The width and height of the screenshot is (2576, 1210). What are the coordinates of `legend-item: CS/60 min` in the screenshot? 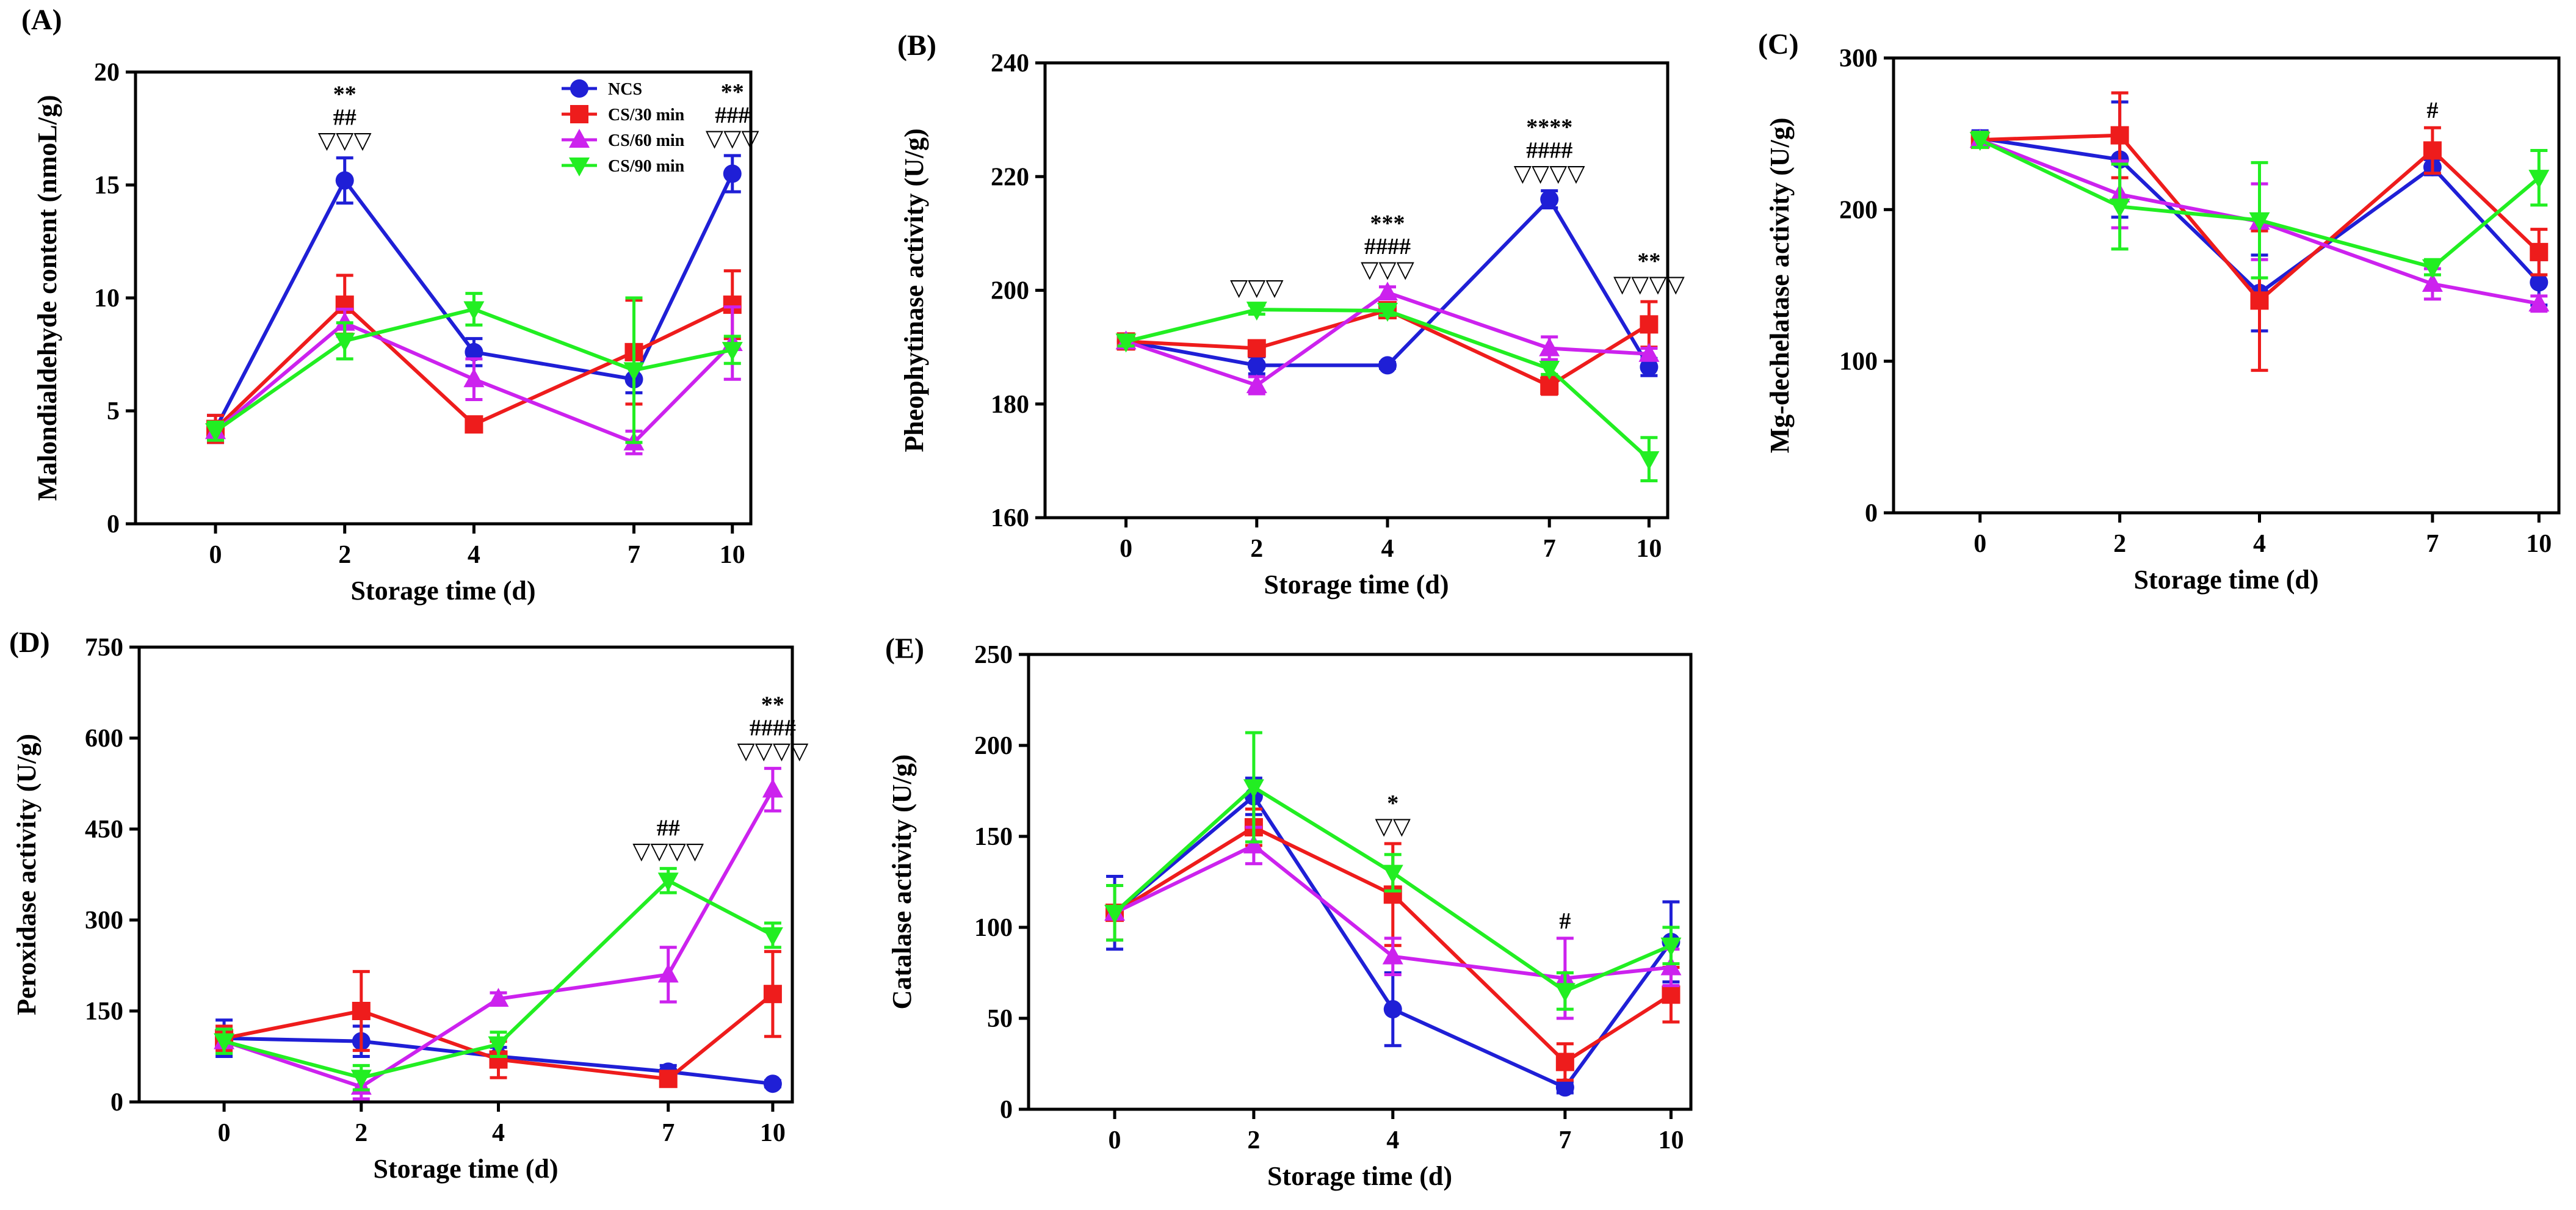 It's located at (623, 140).